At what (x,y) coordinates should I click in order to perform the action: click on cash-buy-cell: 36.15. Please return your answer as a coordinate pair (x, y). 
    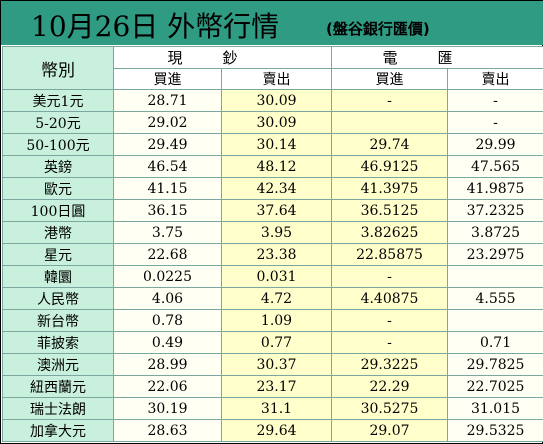
    Looking at the image, I should click on (167, 210).